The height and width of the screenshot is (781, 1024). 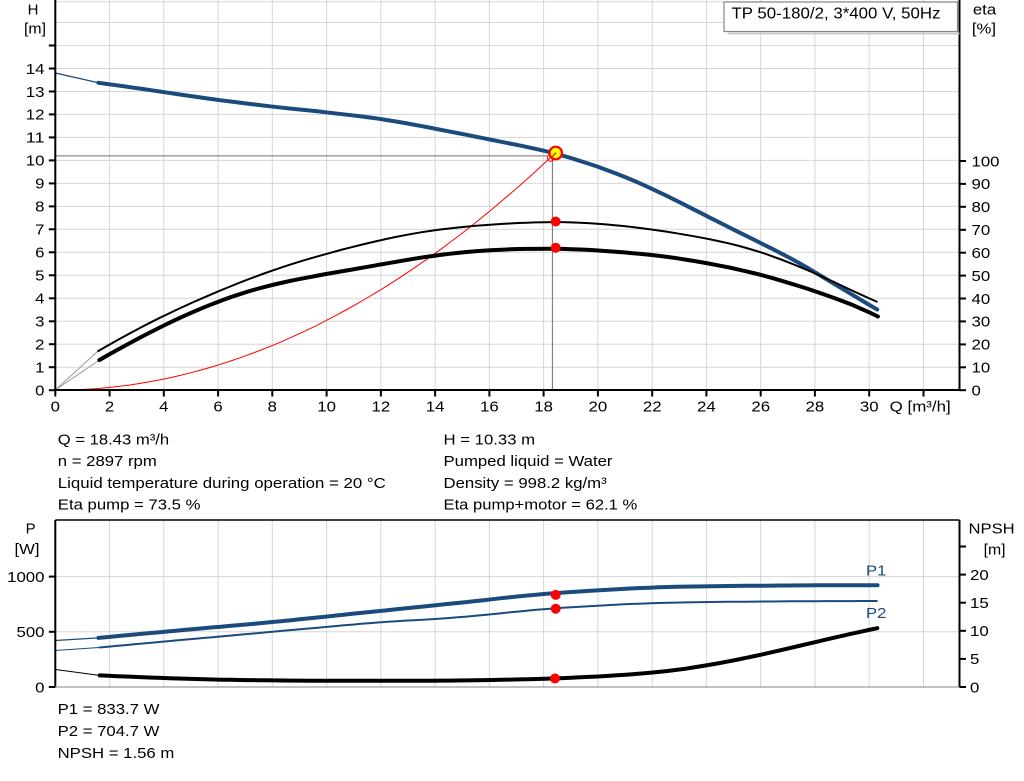 What do you see at coordinates (543, 406) in the screenshot?
I see `svg-text: 18` at bounding box center [543, 406].